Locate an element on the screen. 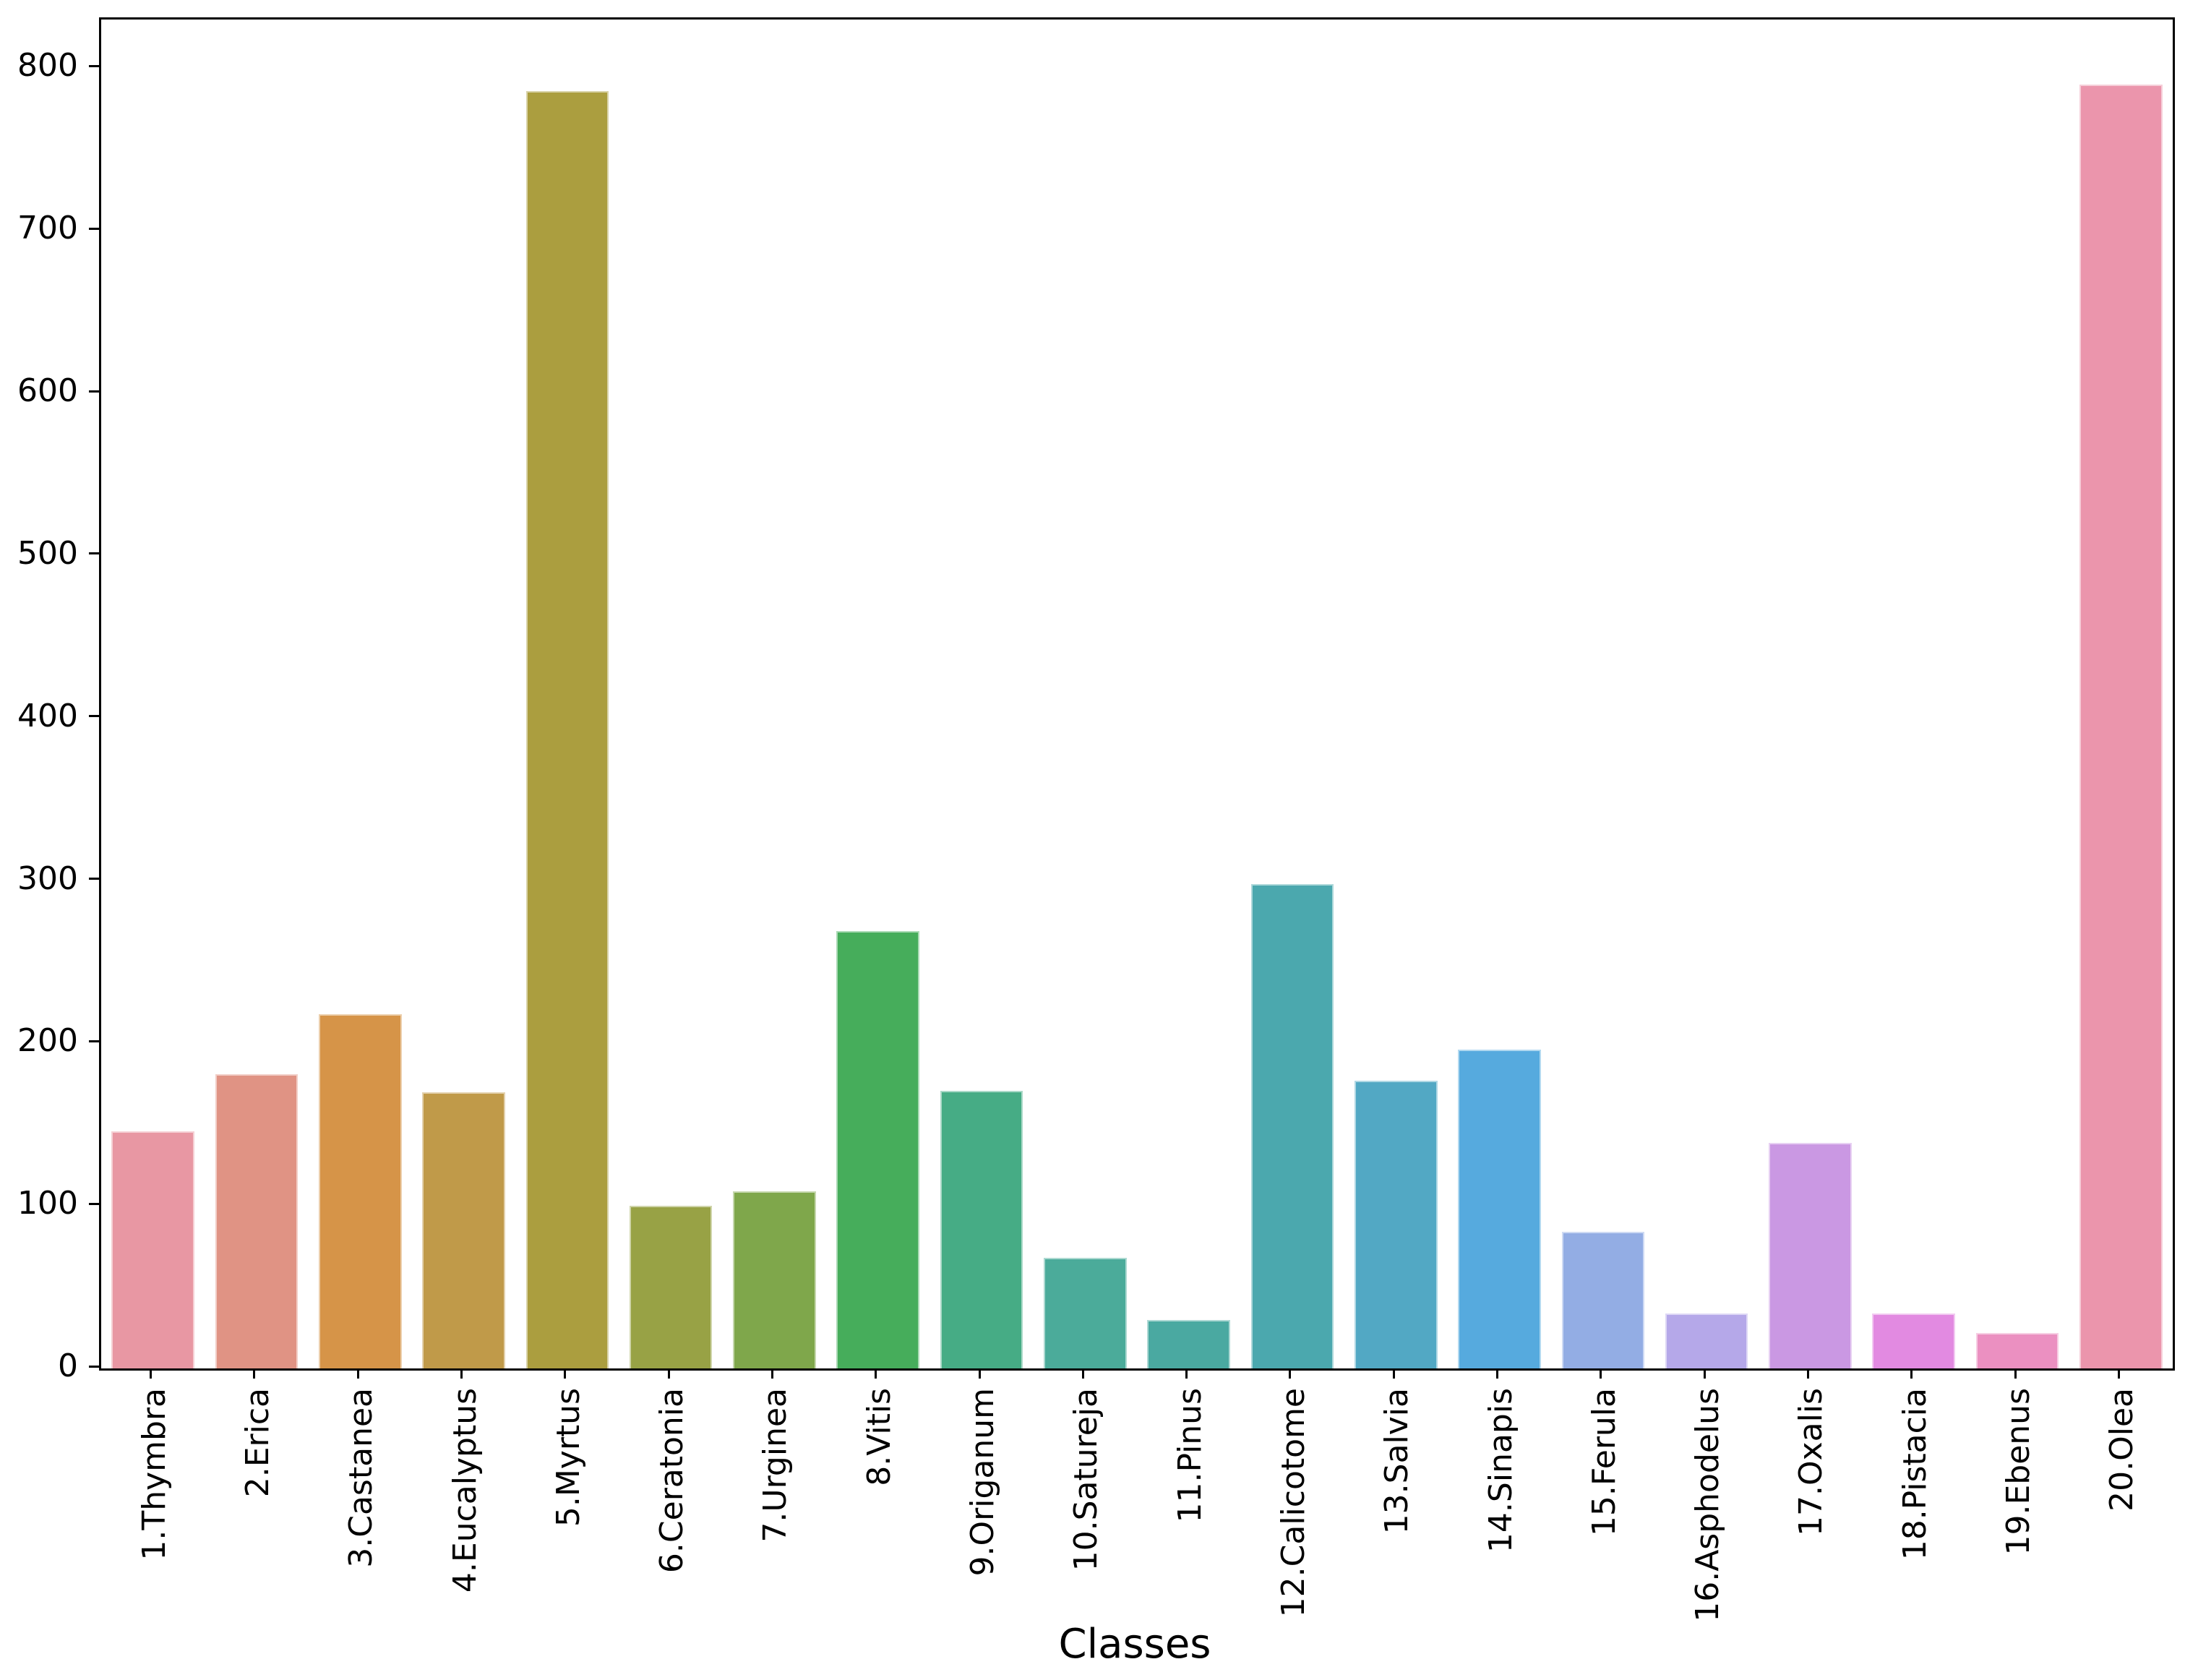  x-tick-label-14: 14.Sinapis is located at coordinates (1500, 1470).